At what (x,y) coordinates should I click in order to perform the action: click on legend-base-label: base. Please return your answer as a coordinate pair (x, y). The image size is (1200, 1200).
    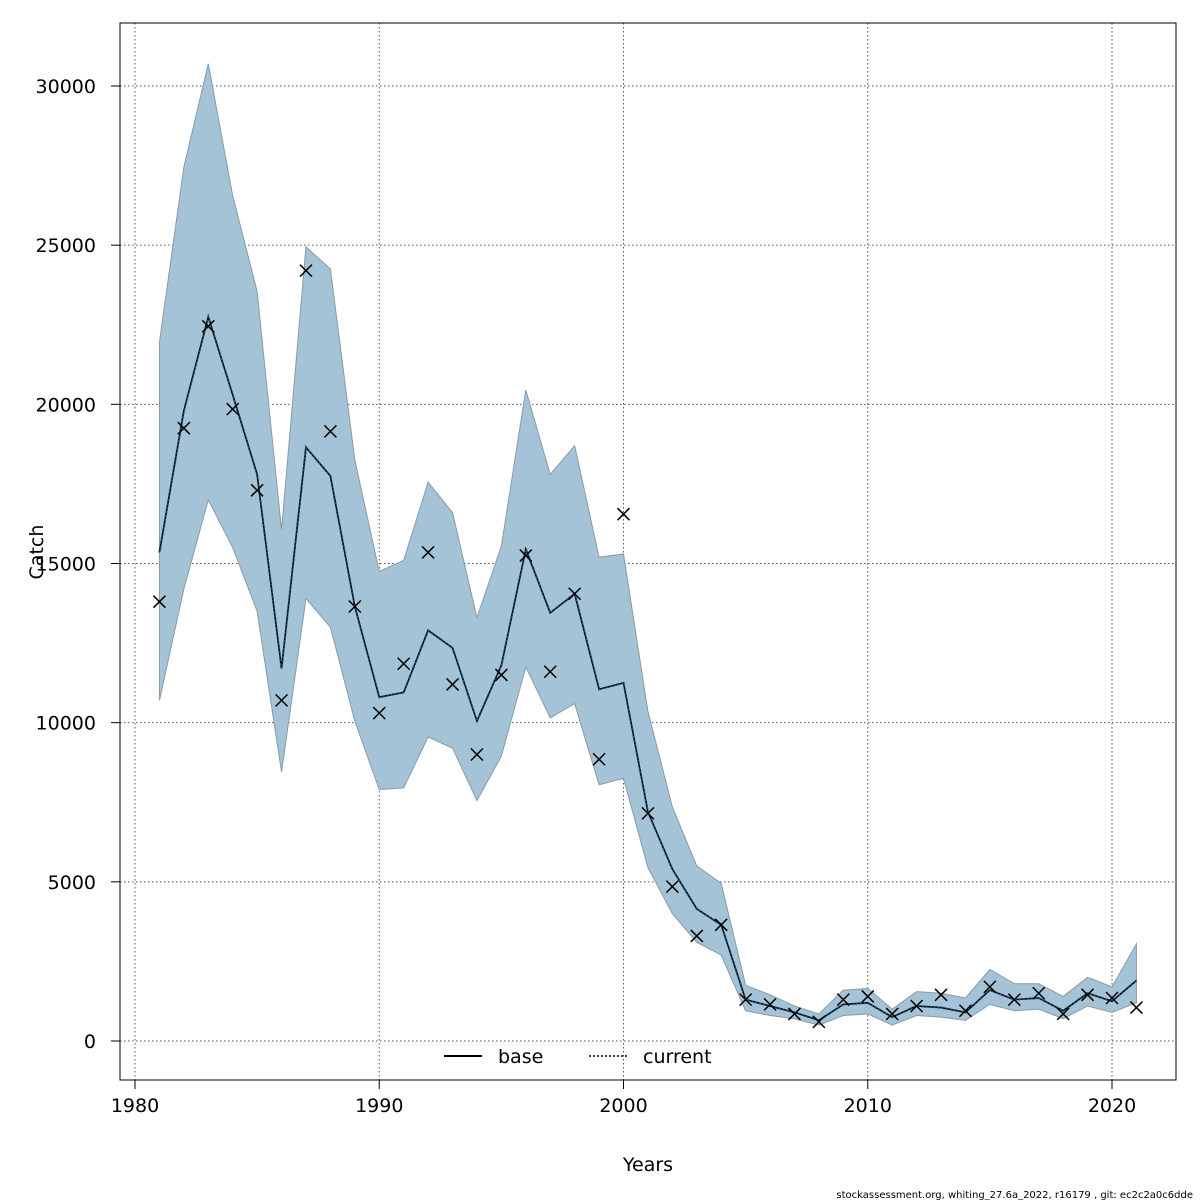
    Looking at the image, I should click on (520, 1057).